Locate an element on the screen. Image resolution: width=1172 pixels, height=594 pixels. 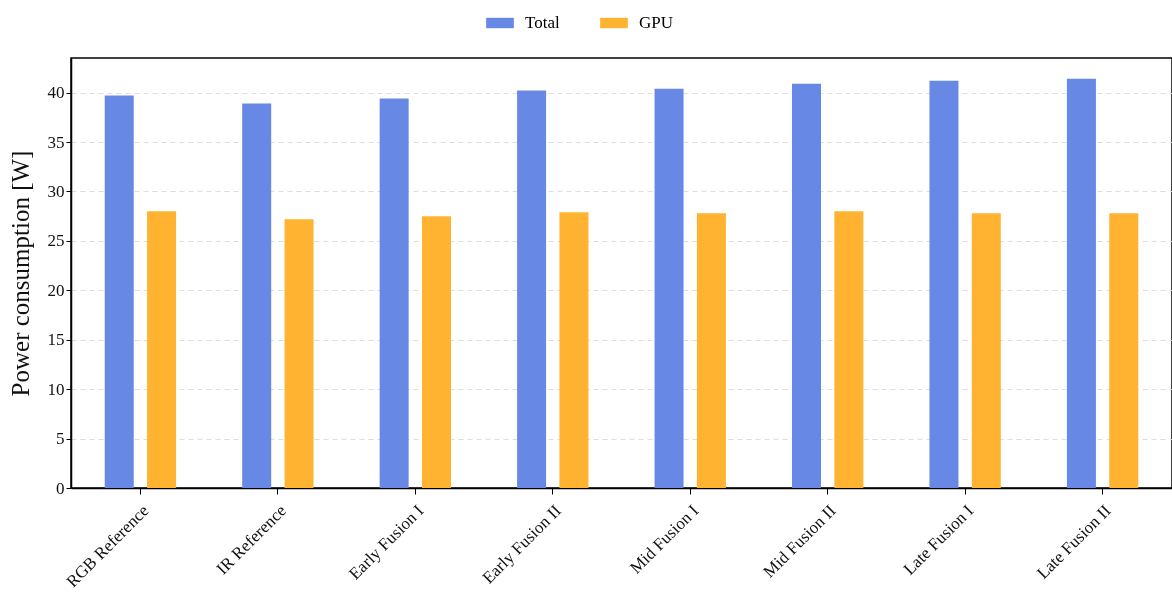
y-tick-label: 35 is located at coordinates (56, 142).